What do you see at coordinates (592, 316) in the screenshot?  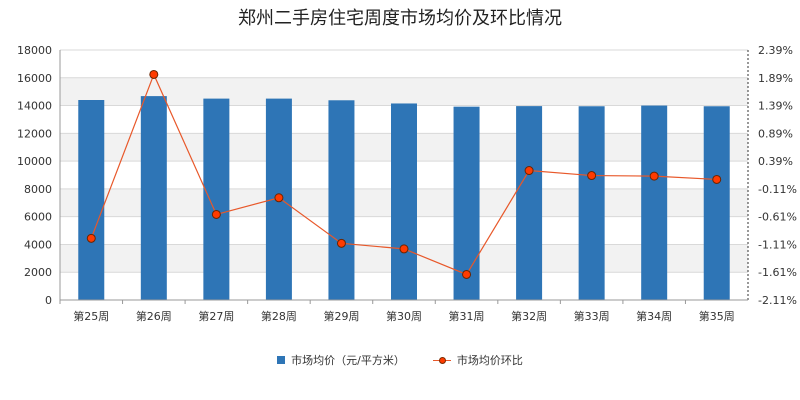 I see `x-tick-label: 第33周` at bounding box center [592, 316].